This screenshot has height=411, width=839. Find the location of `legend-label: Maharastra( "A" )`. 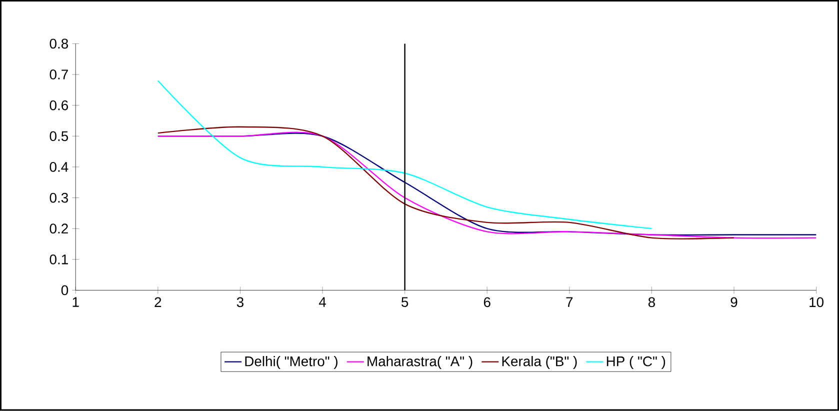

legend-label: Maharastra( "A" ) is located at coordinates (420, 363).